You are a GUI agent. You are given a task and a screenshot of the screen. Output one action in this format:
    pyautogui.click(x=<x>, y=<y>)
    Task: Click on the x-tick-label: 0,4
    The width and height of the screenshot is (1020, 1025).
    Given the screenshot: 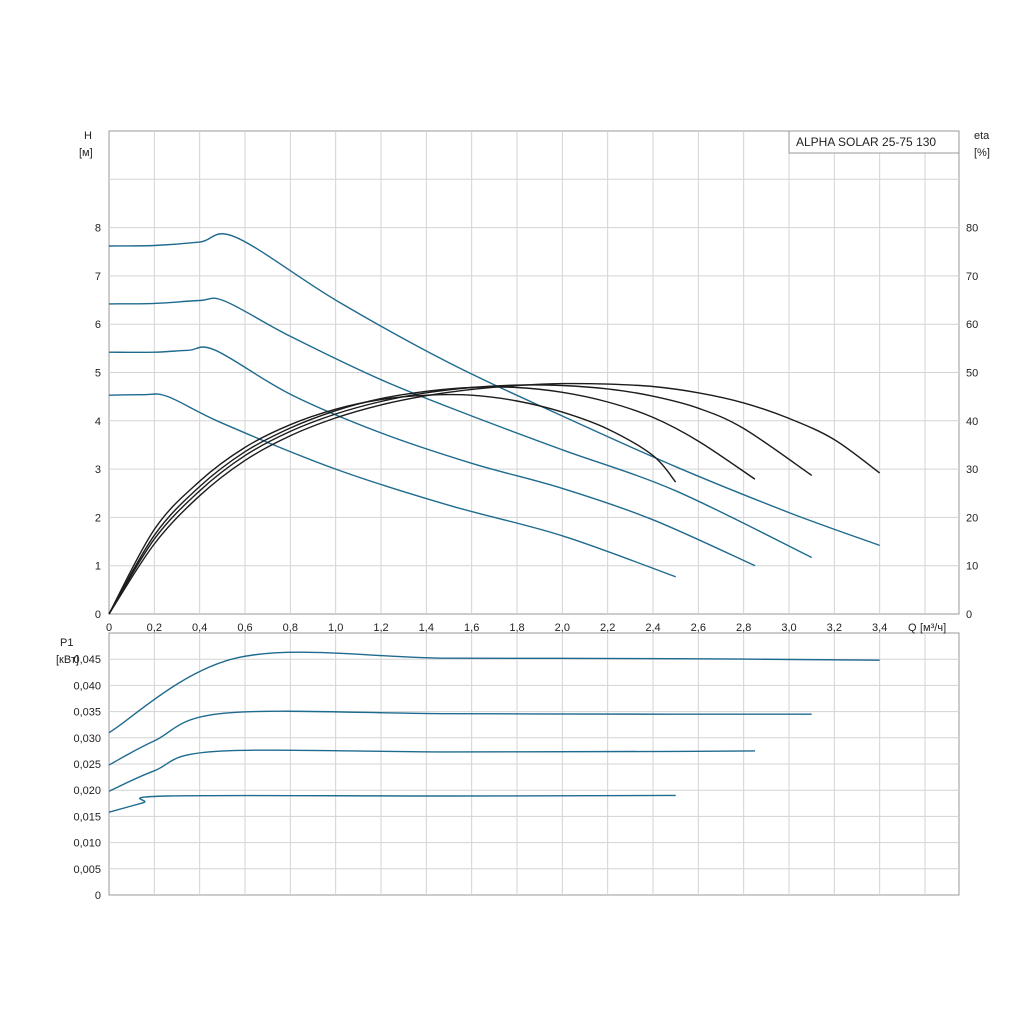 What is the action you would take?
    pyautogui.click(x=199, y=628)
    